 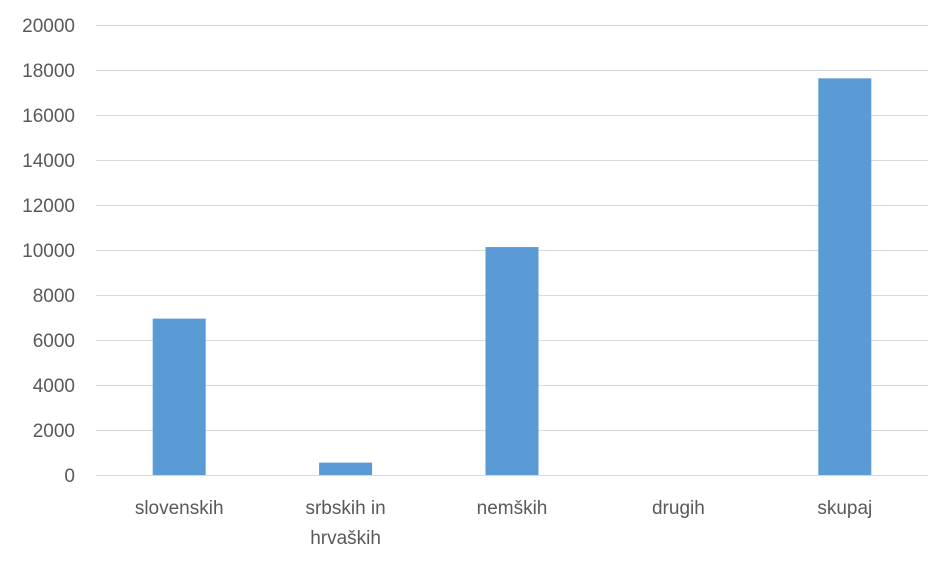 I want to click on x-tick-label: drugih, so click(x=678, y=508).